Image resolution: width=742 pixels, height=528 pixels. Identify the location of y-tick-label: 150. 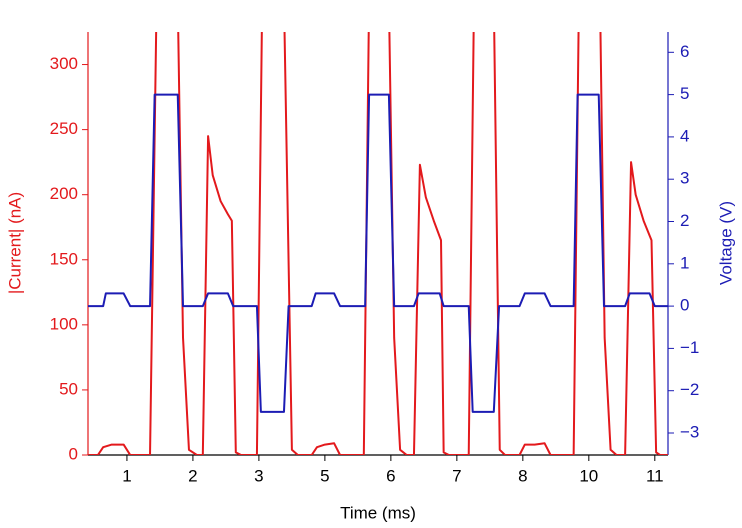
(64, 258).